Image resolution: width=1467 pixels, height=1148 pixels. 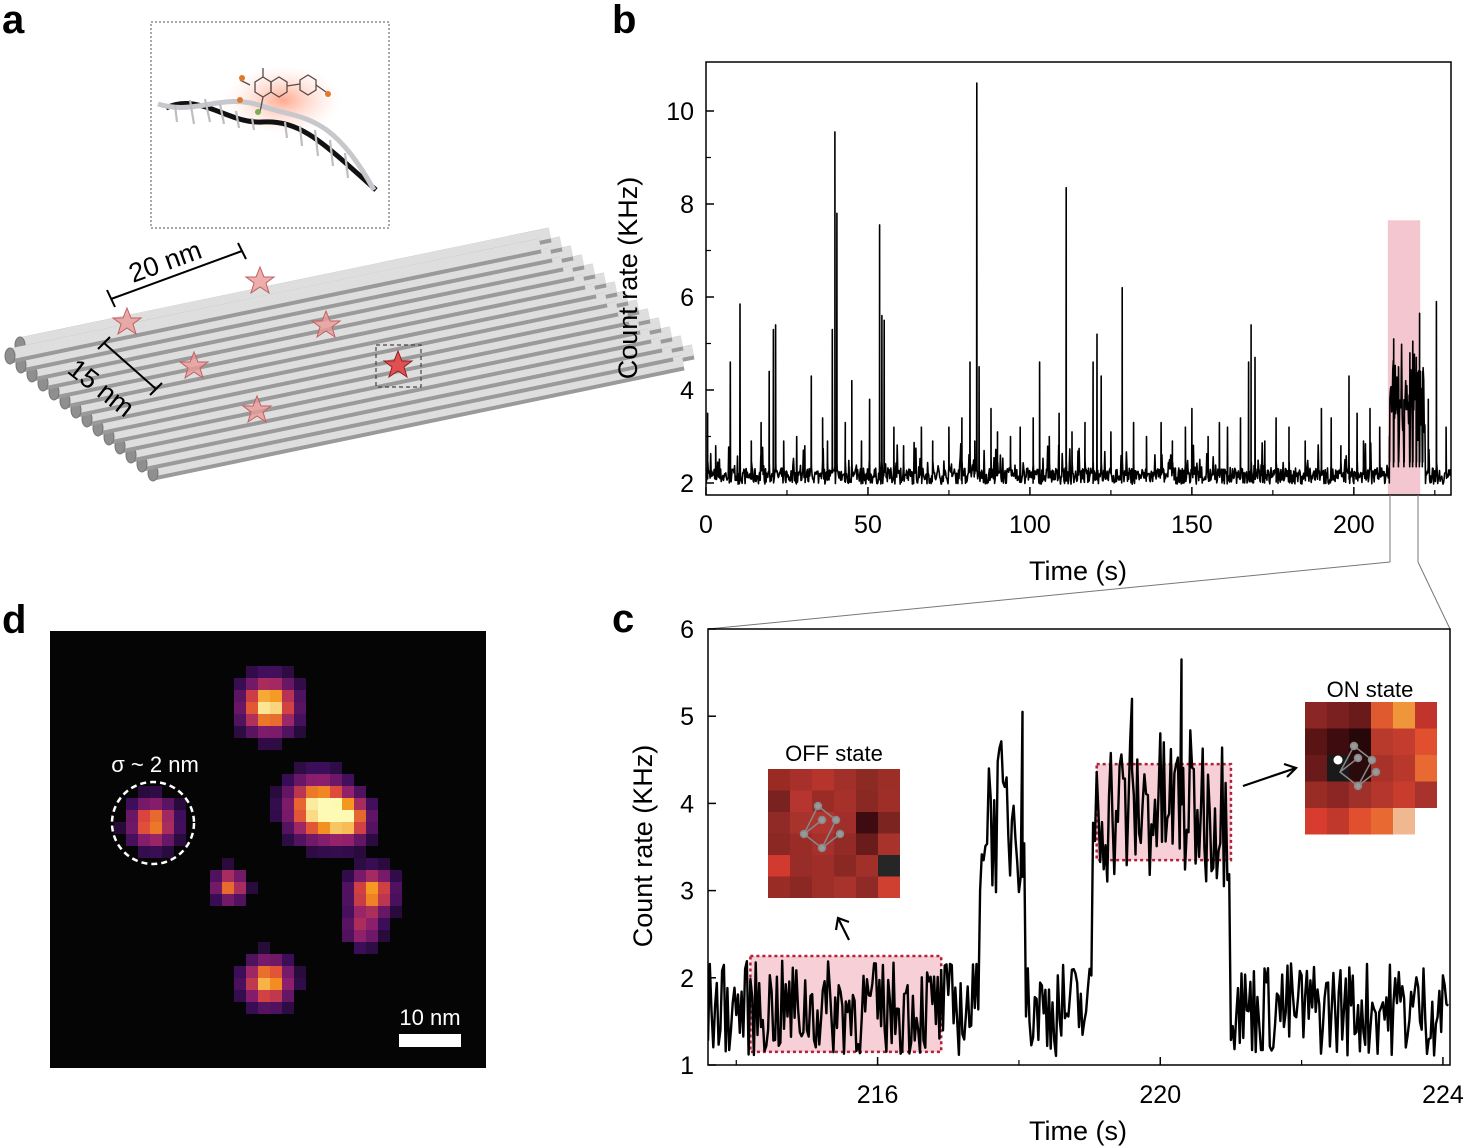 What do you see at coordinates (10, 356) in the screenshot?
I see `rod-end` at bounding box center [10, 356].